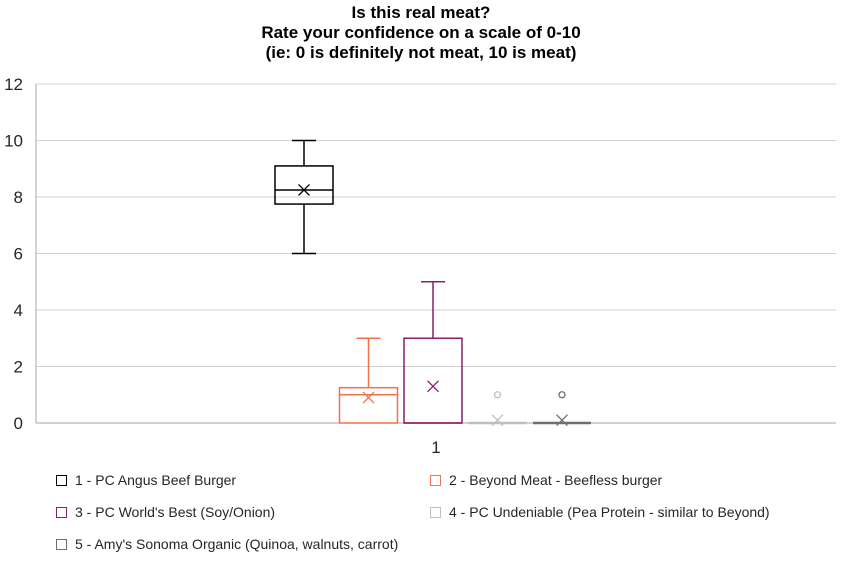 The height and width of the screenshot is (569, 842). I want to click on x-tick-label: 1, so click(435, 447).